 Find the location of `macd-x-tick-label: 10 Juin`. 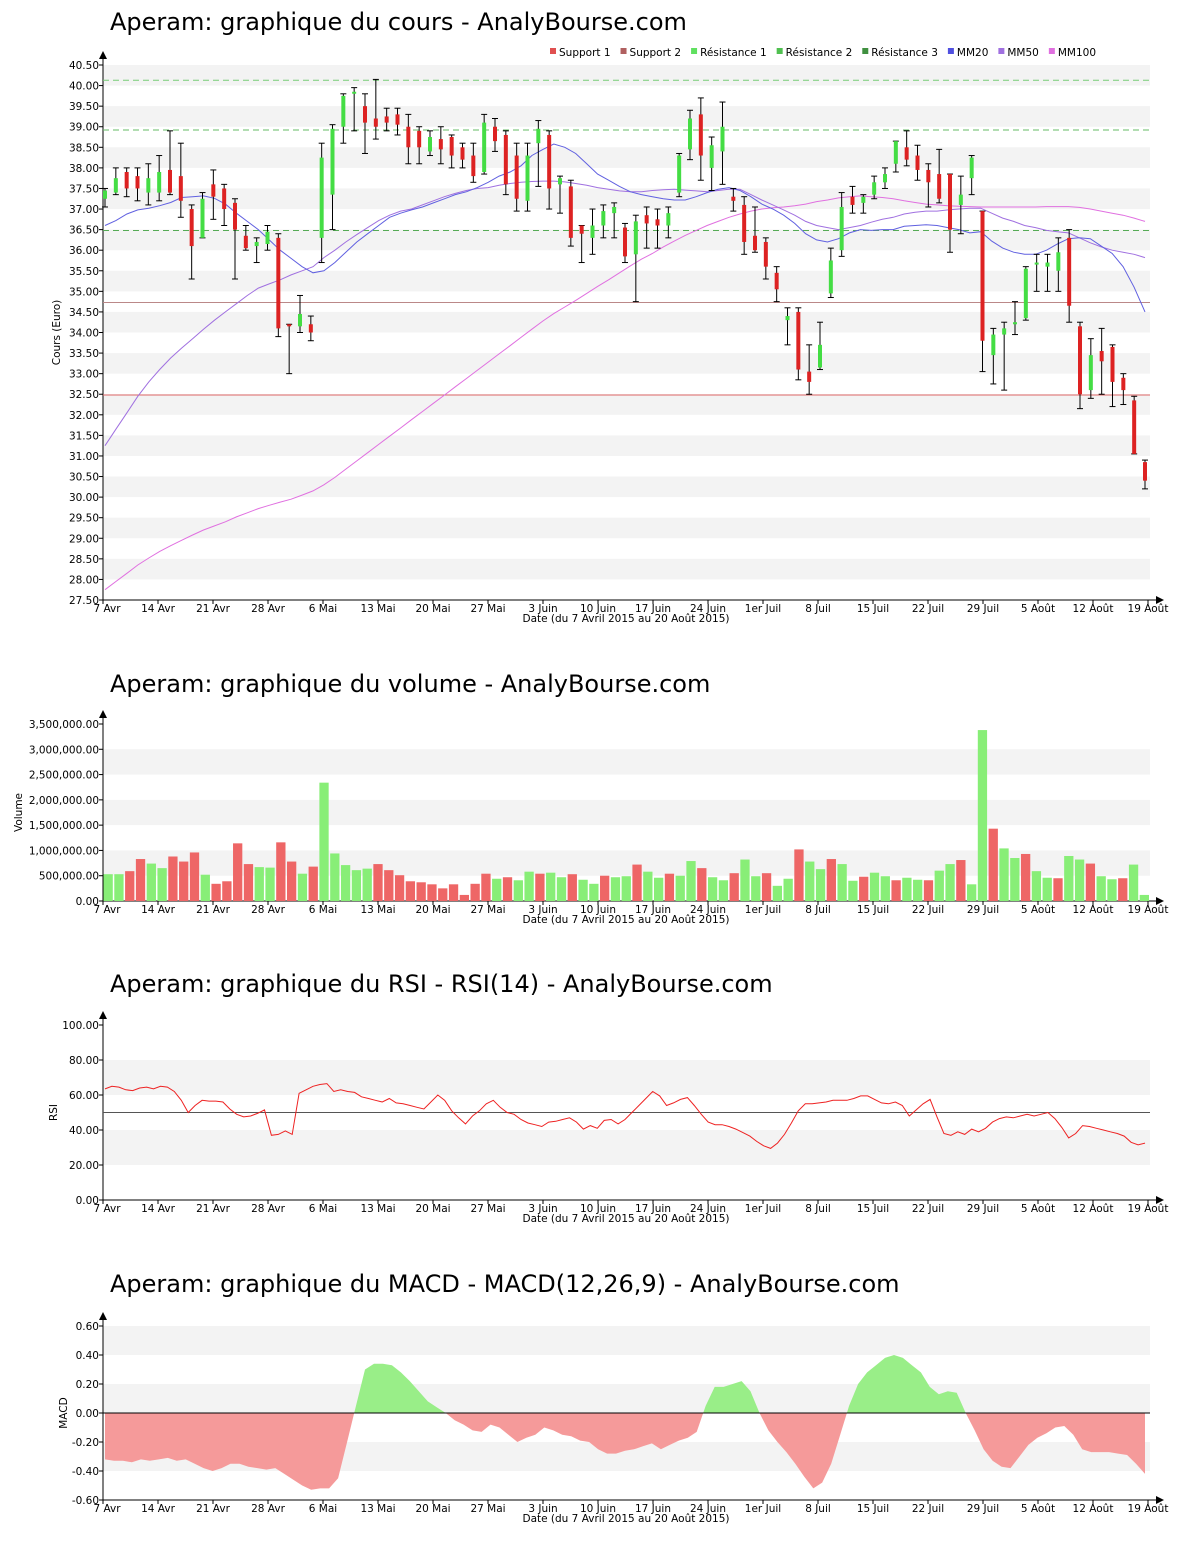

macd-x-tick-label: 10 Juin is located at coordinates (598, 1509).